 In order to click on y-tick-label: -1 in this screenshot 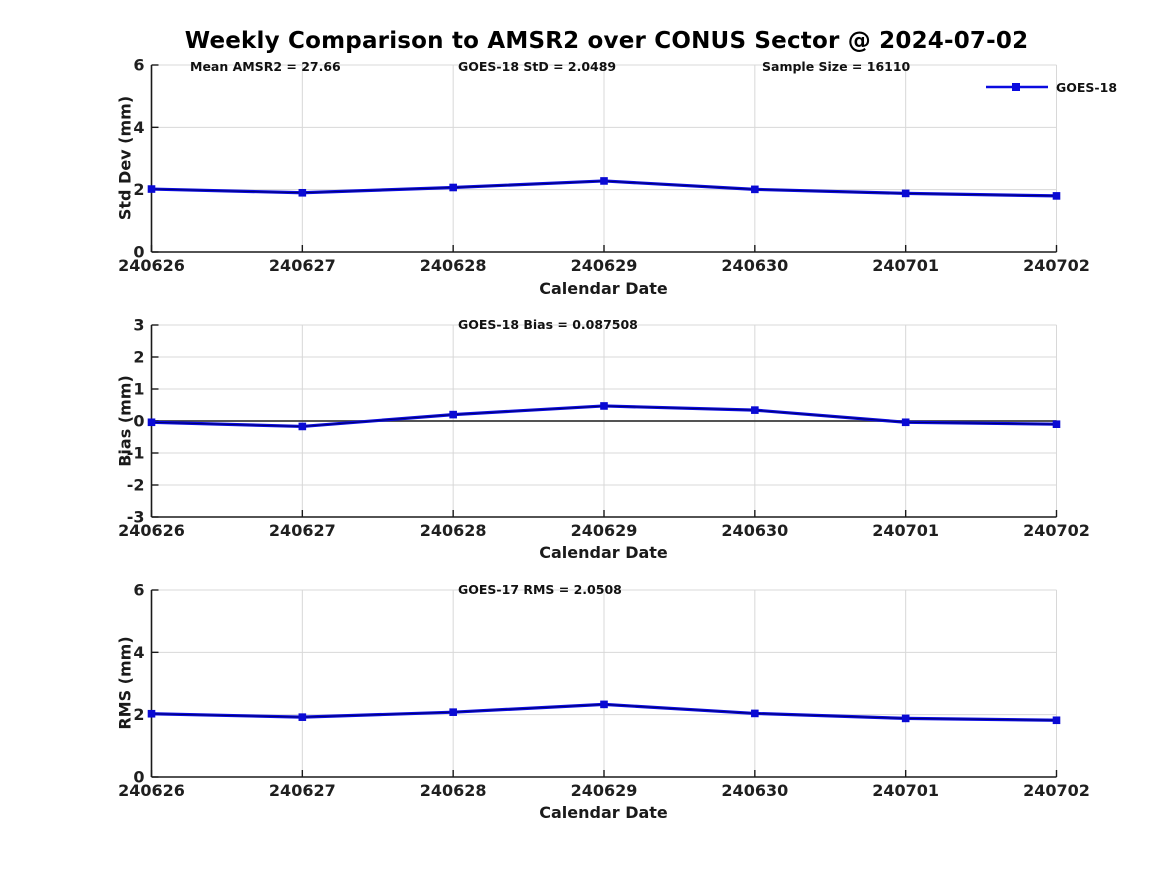, I will do `click(136, 453)`.